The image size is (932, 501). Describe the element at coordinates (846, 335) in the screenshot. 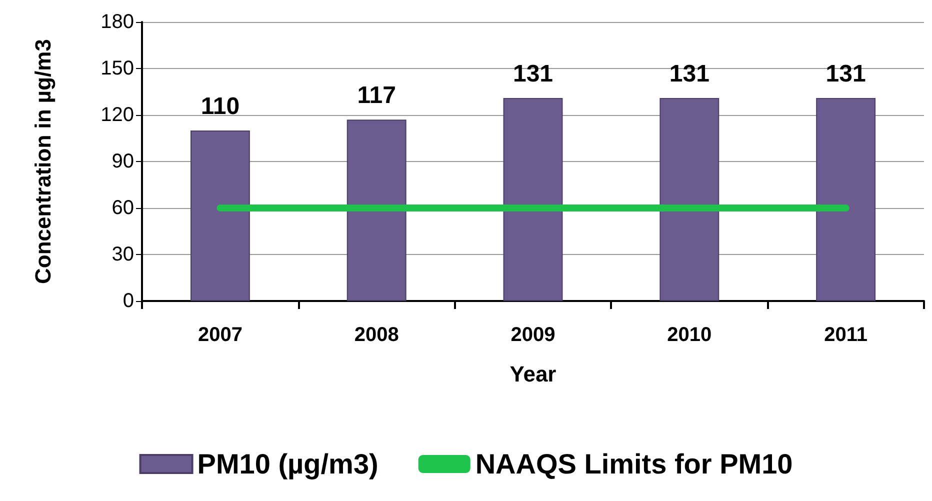

I see `x-tick-label: 2011` at that location.